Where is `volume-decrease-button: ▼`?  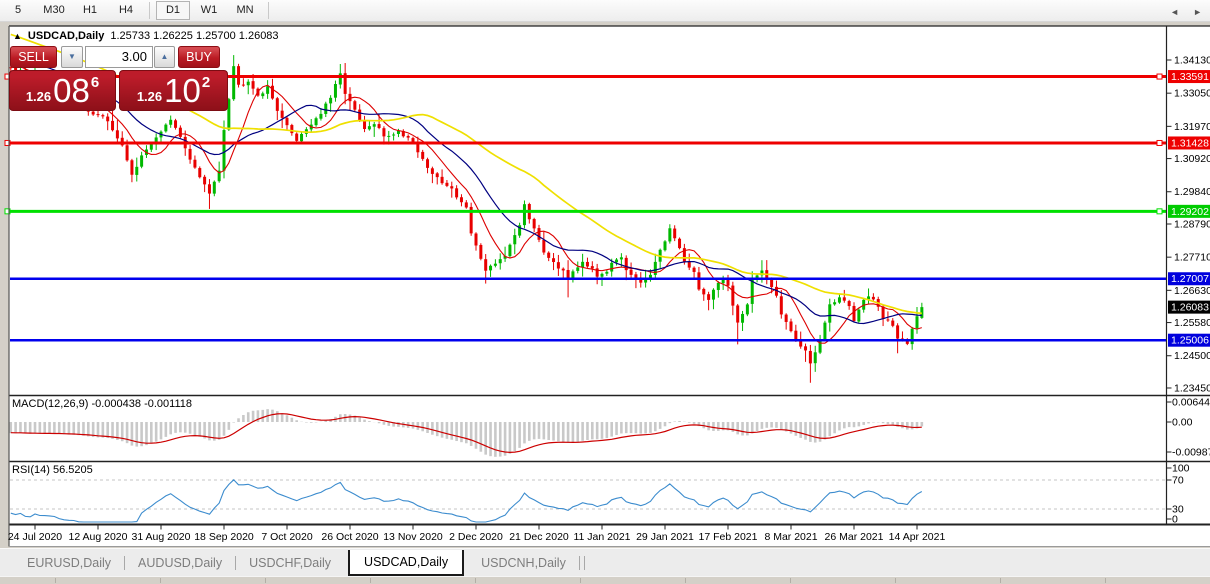
volume-decrease-button: ▼ is located at coordinates (72, 57).